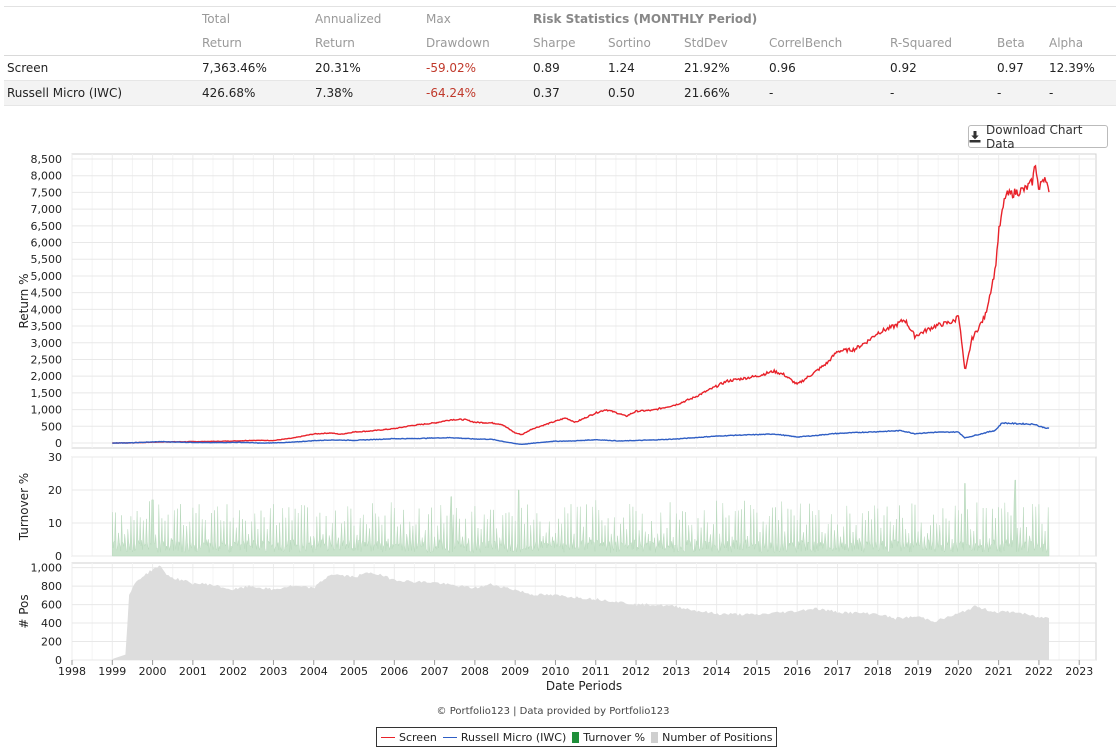 The image size is (1120, 755). Describe the element at coordinates (47, 209) in the screenshot. I see `y-tick-label: 7,000` at that location.